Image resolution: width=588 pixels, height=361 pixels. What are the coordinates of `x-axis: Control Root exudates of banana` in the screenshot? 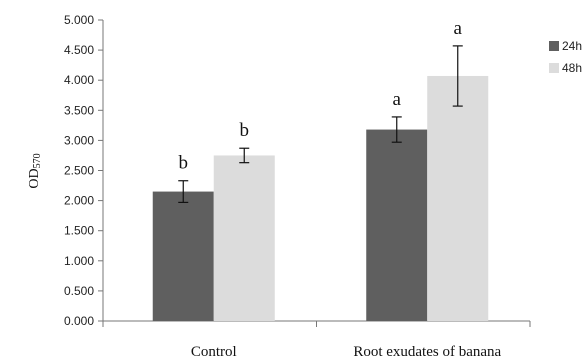 It's located at (316, 340).